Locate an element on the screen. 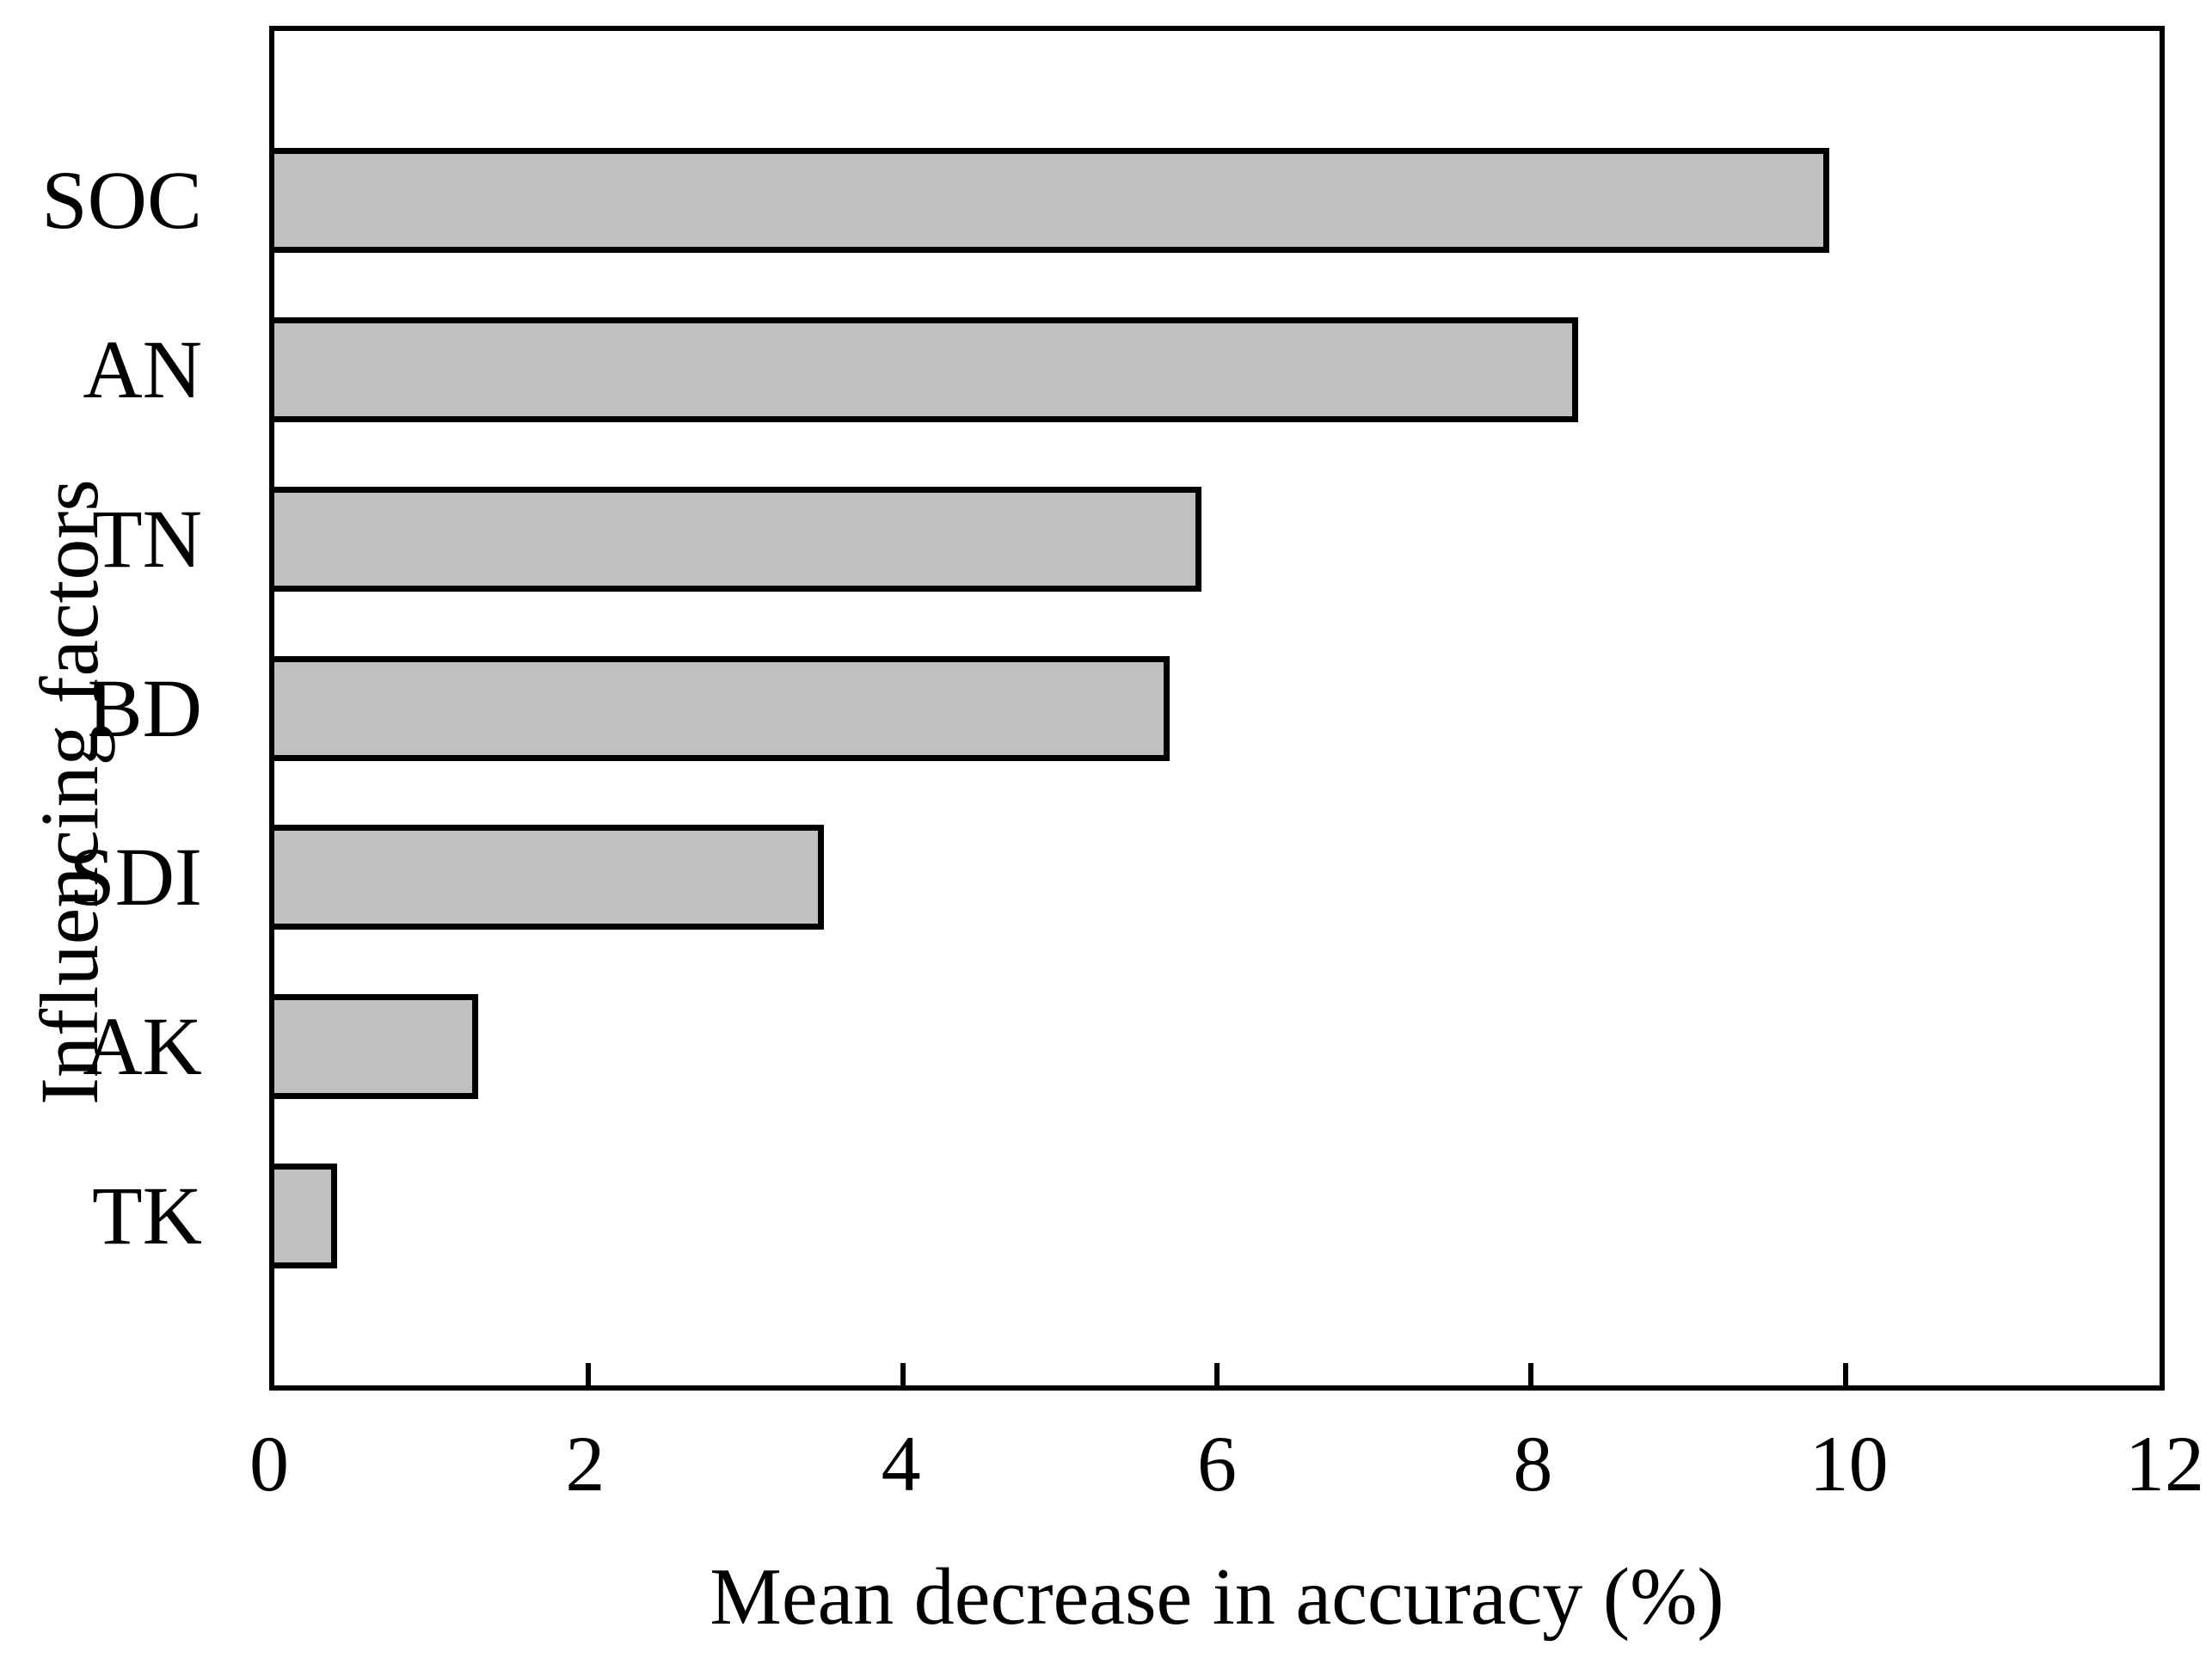 This screenshot has width=2212, height=1658. bar-ak is located at coordinates (376, 1047).